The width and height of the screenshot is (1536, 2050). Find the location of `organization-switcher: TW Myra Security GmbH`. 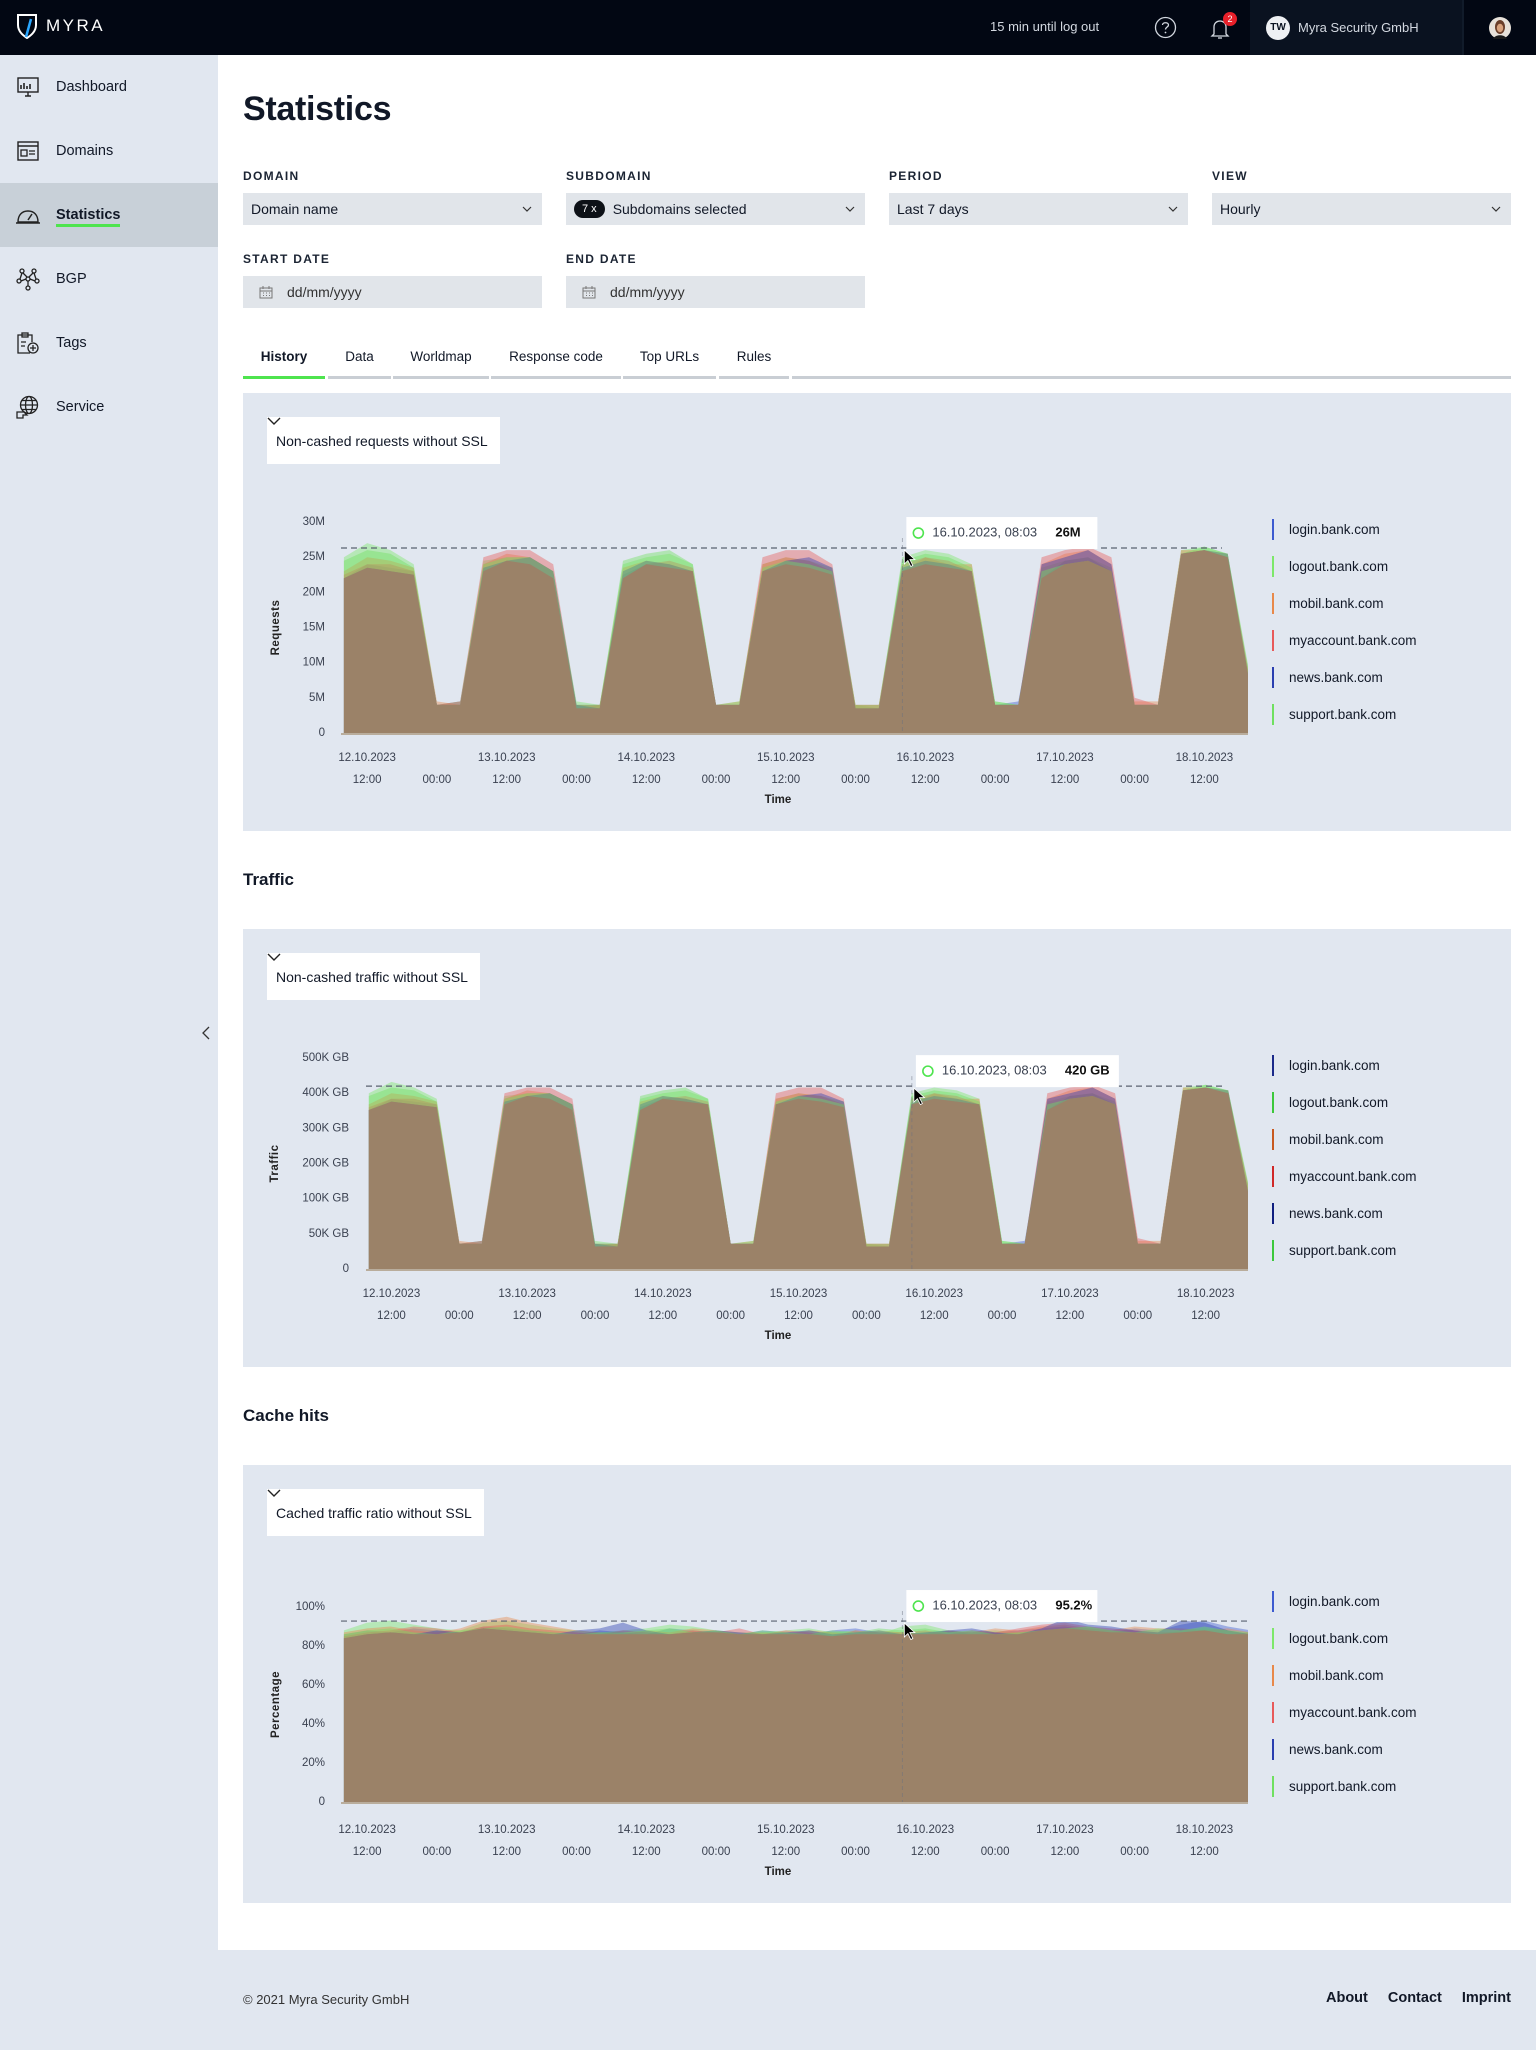

organization-switcher: TW Myra Security GmbH is located at coordinates (1356, 27).